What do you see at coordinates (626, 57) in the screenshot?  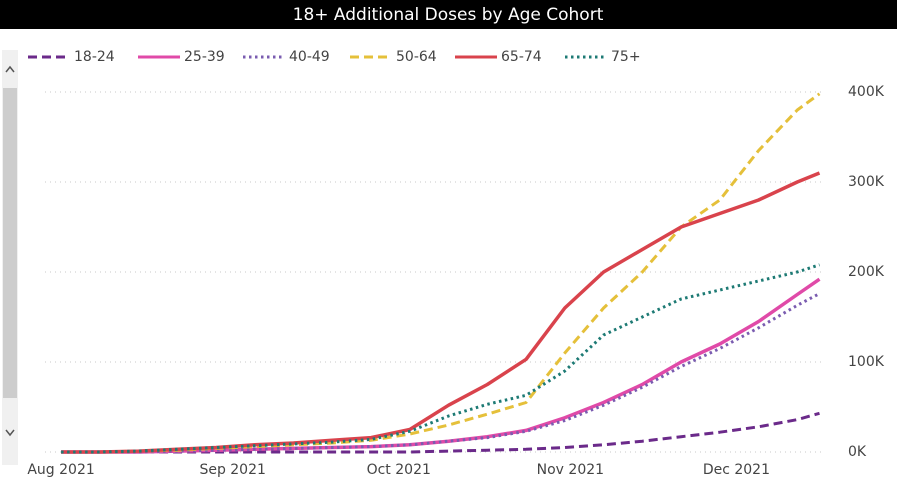 I see `legend-label: 75+` at bounding box center [626, 57].